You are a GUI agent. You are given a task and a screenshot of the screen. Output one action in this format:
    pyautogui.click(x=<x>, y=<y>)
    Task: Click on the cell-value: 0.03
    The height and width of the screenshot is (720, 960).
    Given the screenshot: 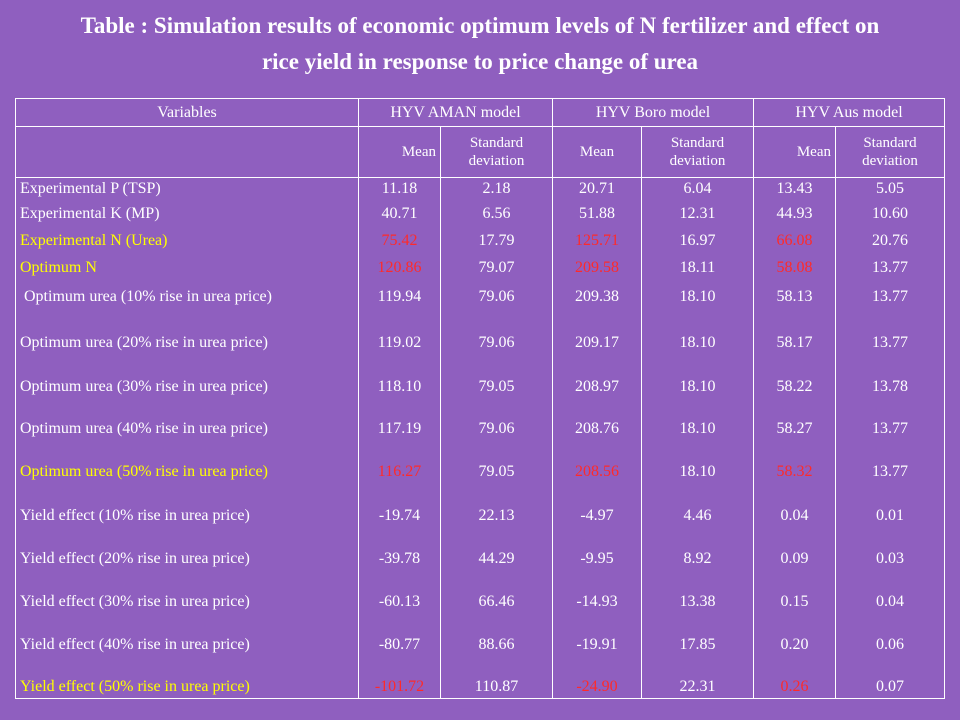 What is the action you would take?
    pyautogui.click(x=890, y=558)
    